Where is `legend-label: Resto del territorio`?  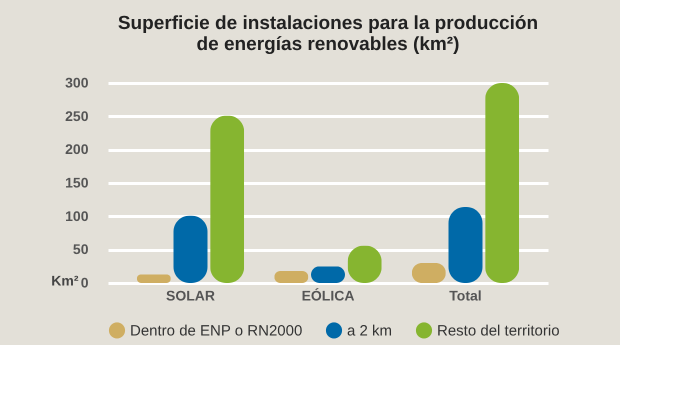 legend-label: Resto del territorio is located at coordinates (498, 331).